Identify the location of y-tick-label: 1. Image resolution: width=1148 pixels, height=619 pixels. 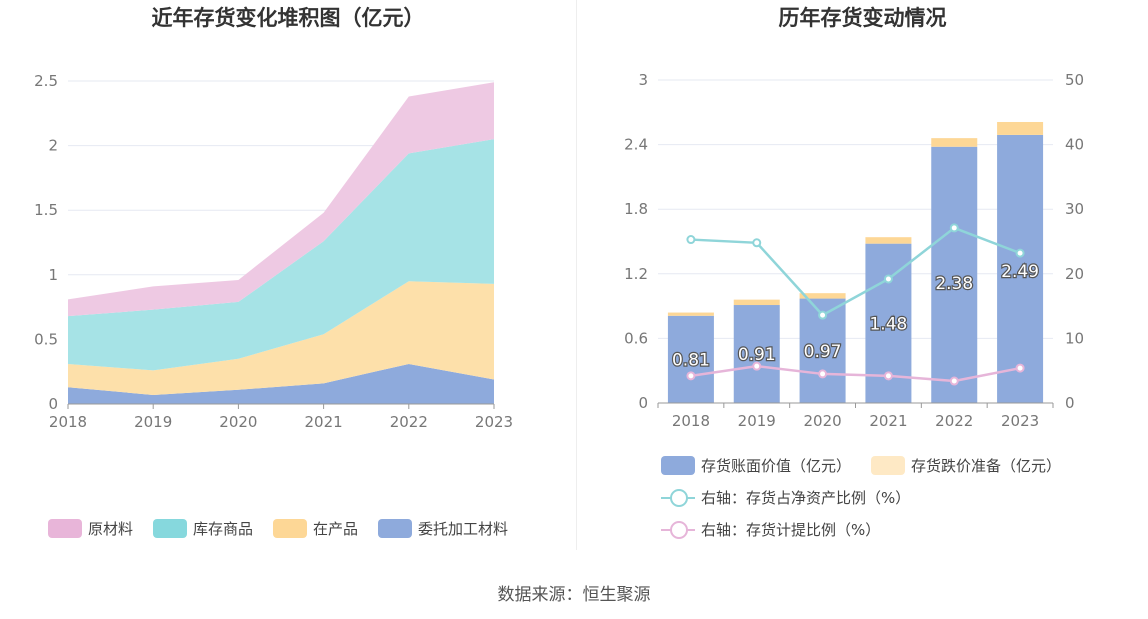
(53, 275).